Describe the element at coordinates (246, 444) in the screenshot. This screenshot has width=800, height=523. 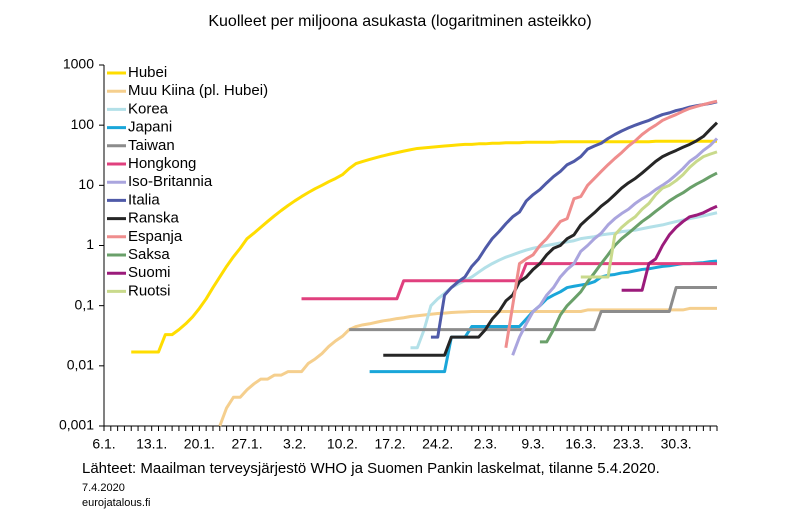
I see `x-tick-label: 27.1.` at that location.